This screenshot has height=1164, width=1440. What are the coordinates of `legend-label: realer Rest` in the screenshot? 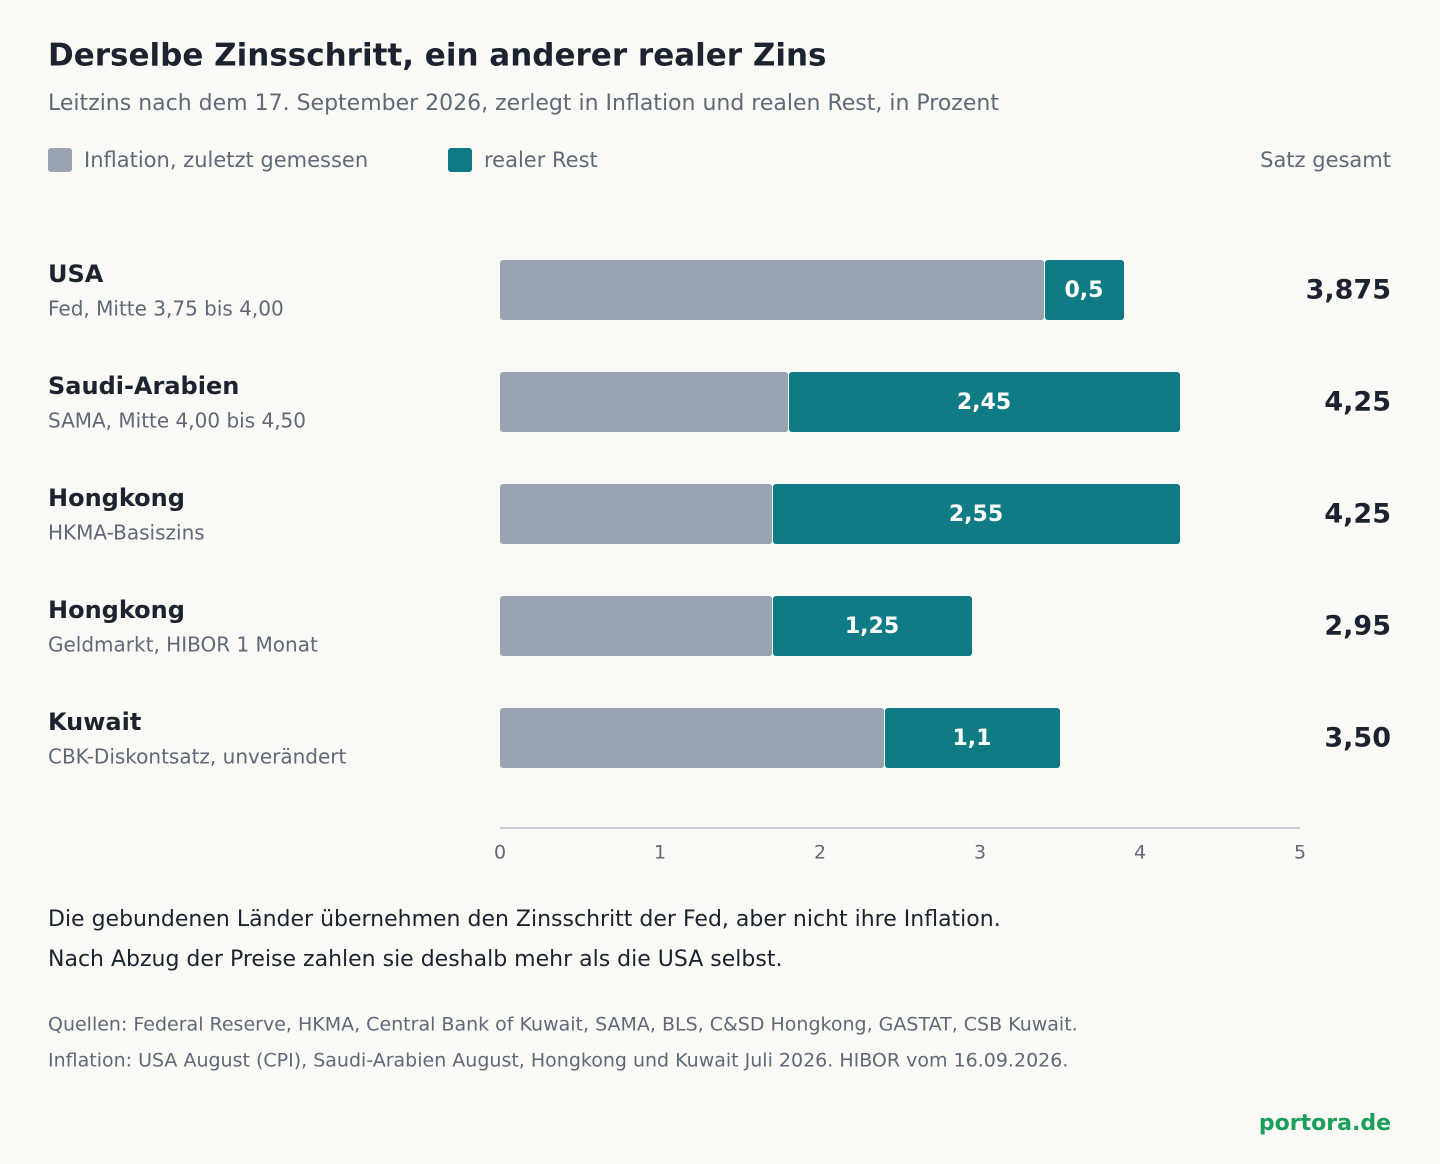 It's located at (541, 160).